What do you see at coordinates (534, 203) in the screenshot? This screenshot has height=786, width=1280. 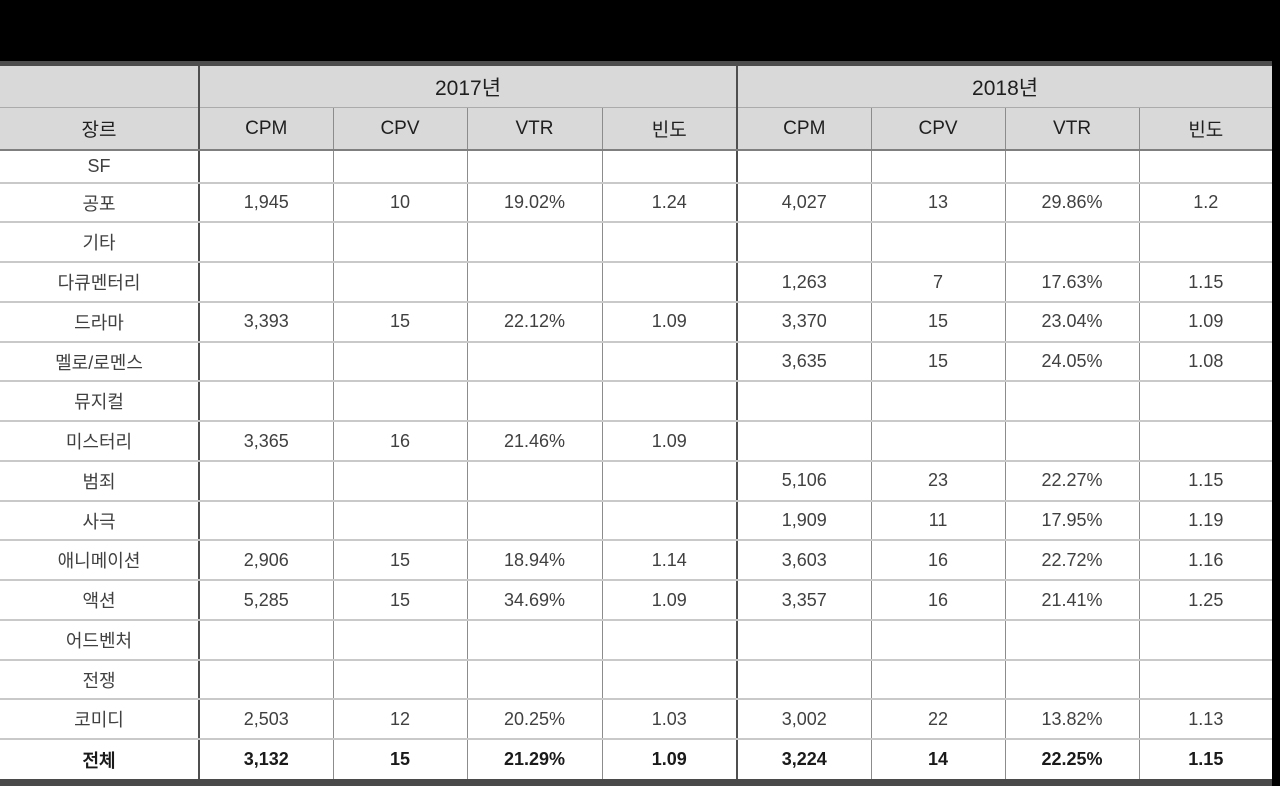 I see `vtr-2017-cell: 19.02%` at bounding box center [534, 203].